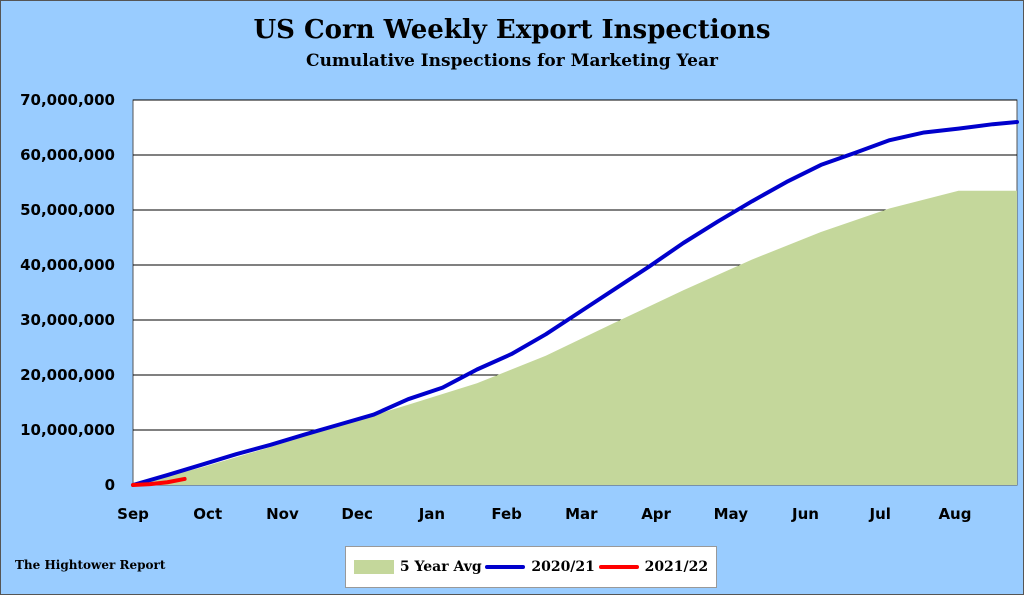  What do you see at coordinates (880, 514) in the screenshot?
I see `x-tick-label: Jul` at bounding box center [880, 514].